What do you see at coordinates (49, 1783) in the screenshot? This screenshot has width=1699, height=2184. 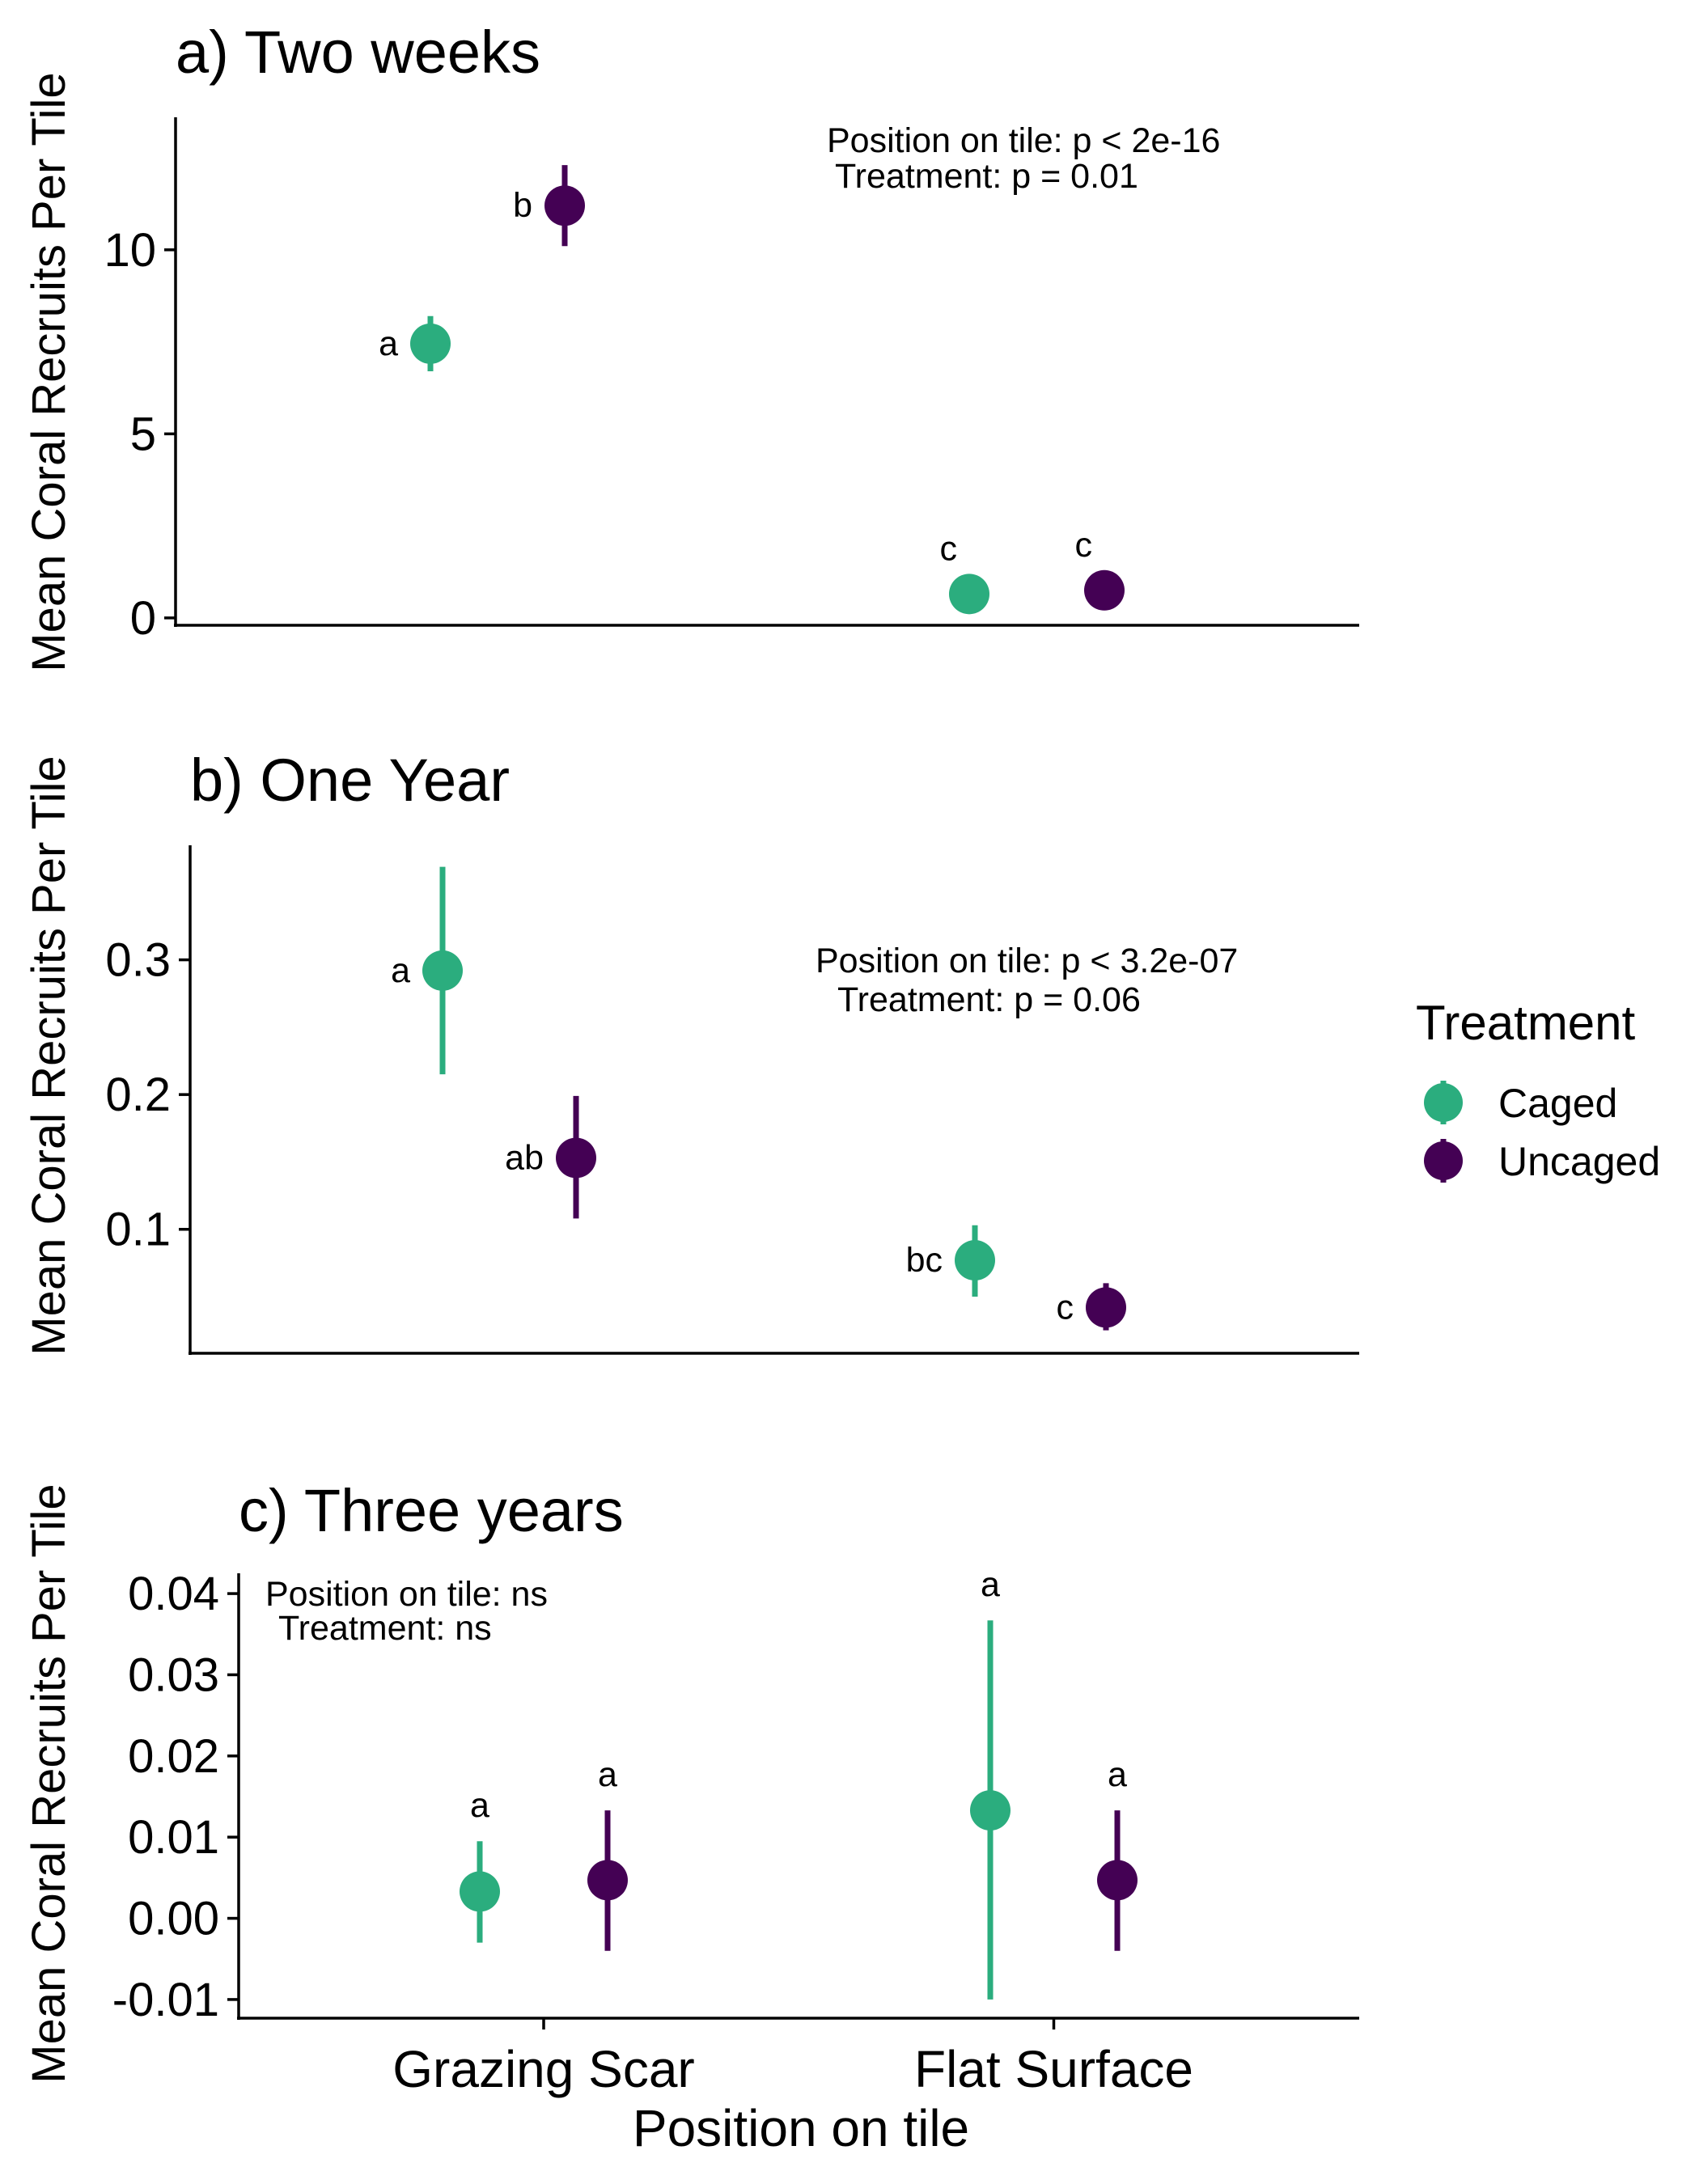 I see `y-axis-label-c: Mean Coral Recruits Per Tile` at bounding box center [49, 1783].